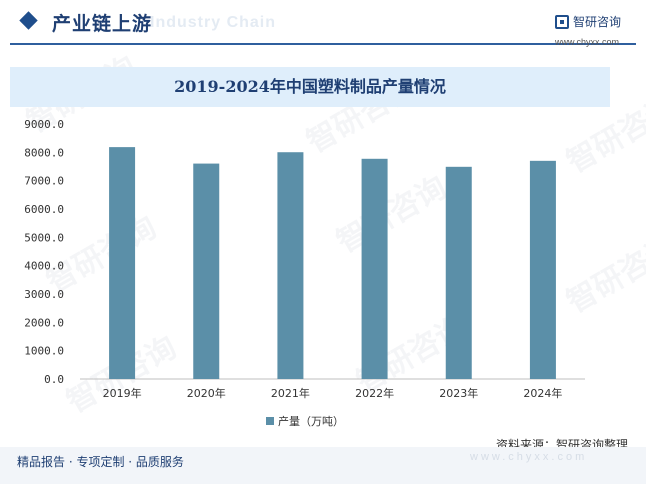 This screenshot has width=646, height=484. What do you see at coordinates (206, 393) in the screenshot?
I see `x-tick-label: 2020年` at bounding box center [206, 393].